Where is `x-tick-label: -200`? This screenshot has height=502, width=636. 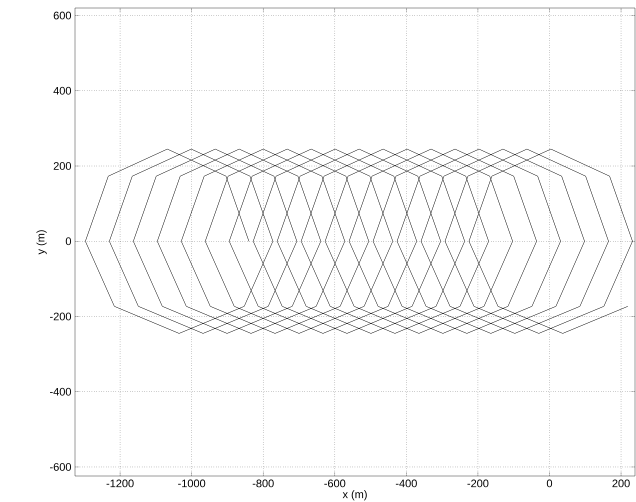 x-tick-label: -200 is located at coordinates (477, 484).